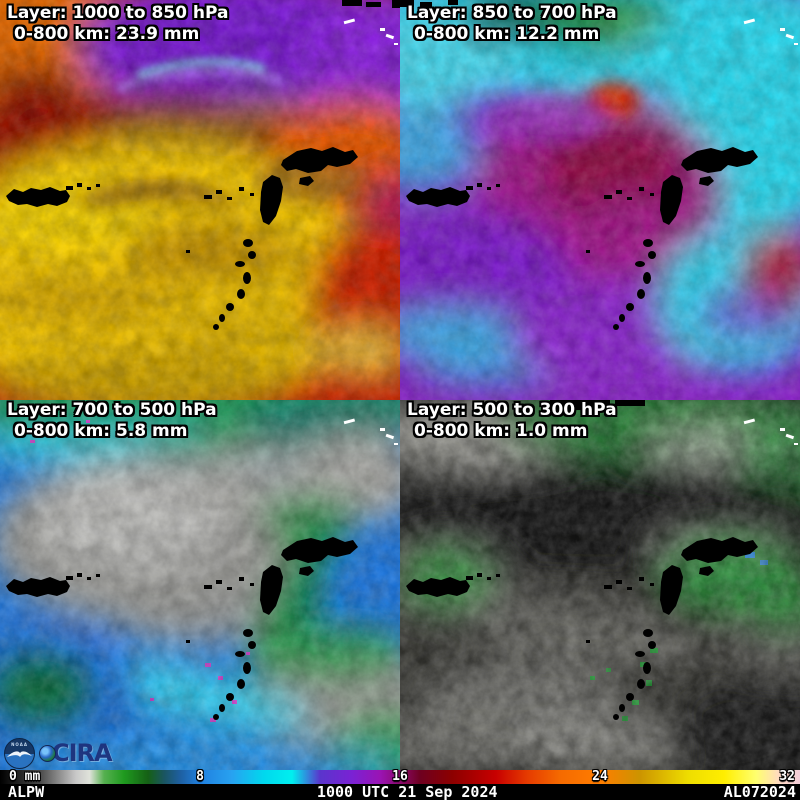 The image size is (800, 800). I want to click on cira-logo: CIRA, so click(76, 753).